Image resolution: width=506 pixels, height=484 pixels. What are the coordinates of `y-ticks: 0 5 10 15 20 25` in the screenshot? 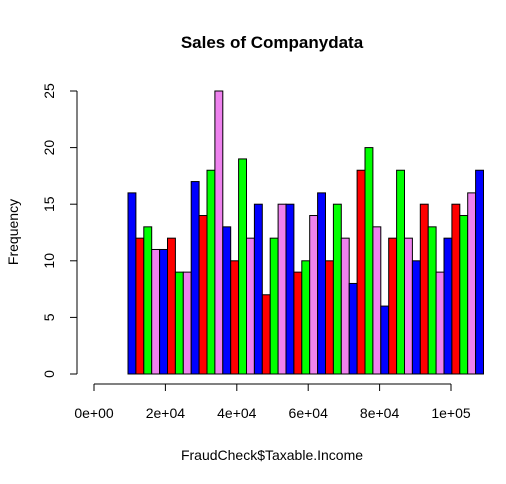 It's located at (59, 230).